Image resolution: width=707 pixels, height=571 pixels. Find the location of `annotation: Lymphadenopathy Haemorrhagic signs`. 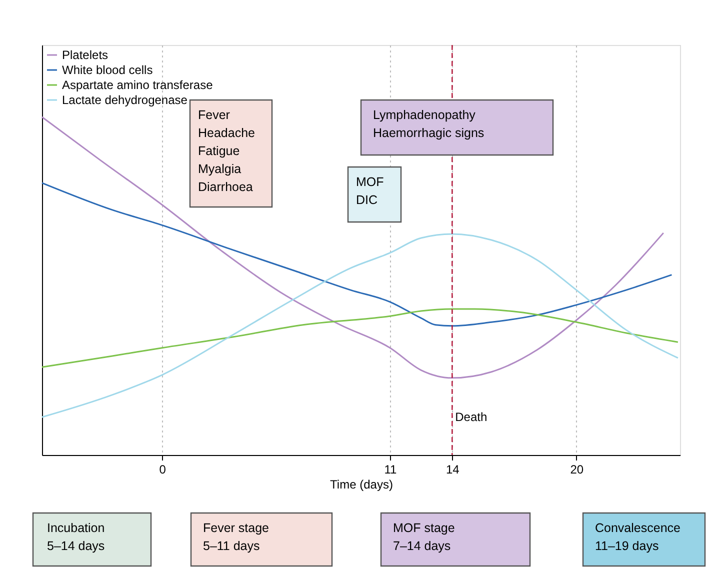

annotation: Lymphadenopathy Haemorrhagic signs is located at coordinates (428, 124).